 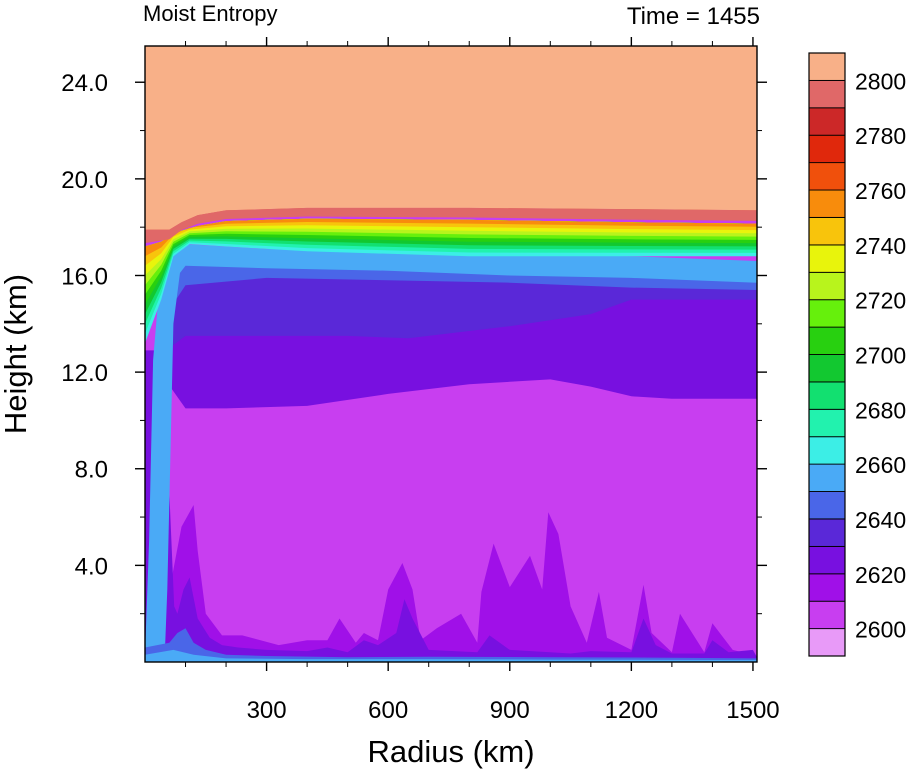 I want to click on y-tick-label: 16.0, so click(x=84, y=276).